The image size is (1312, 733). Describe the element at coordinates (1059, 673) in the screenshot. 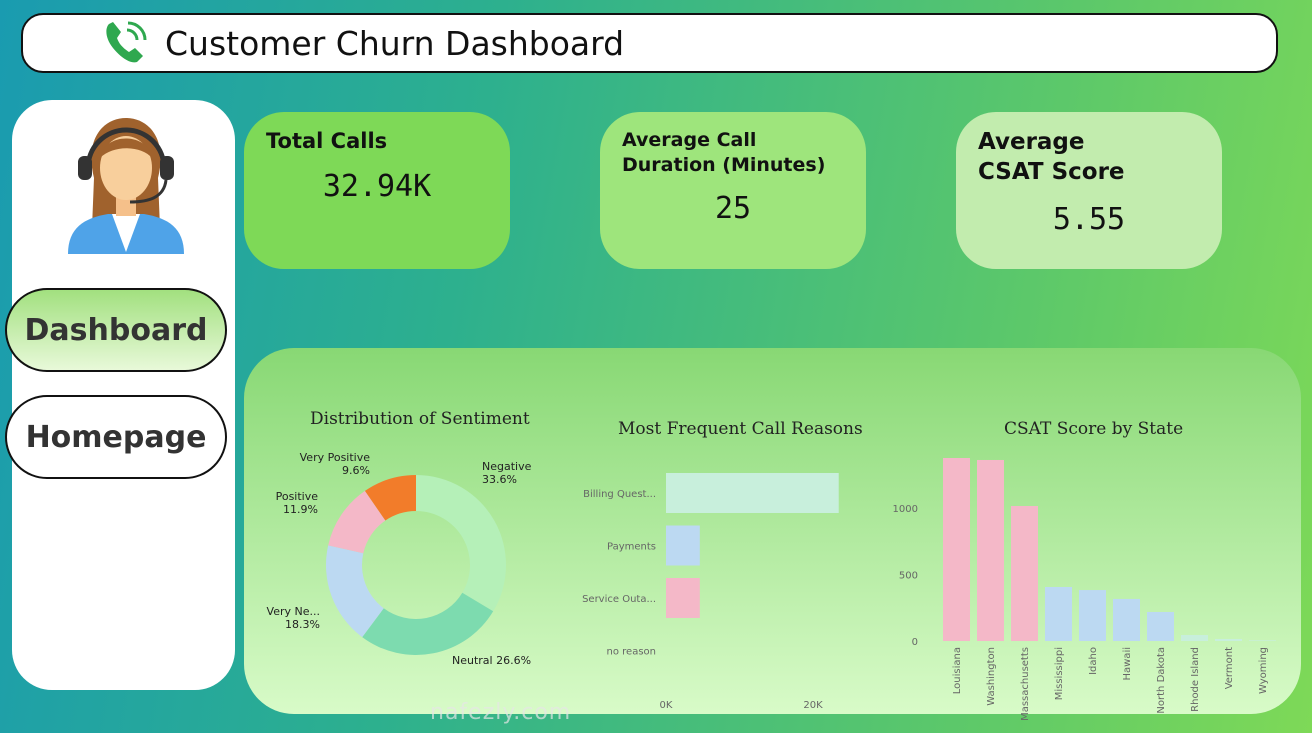

I see `x-tick-label: Mississippi` at that location.